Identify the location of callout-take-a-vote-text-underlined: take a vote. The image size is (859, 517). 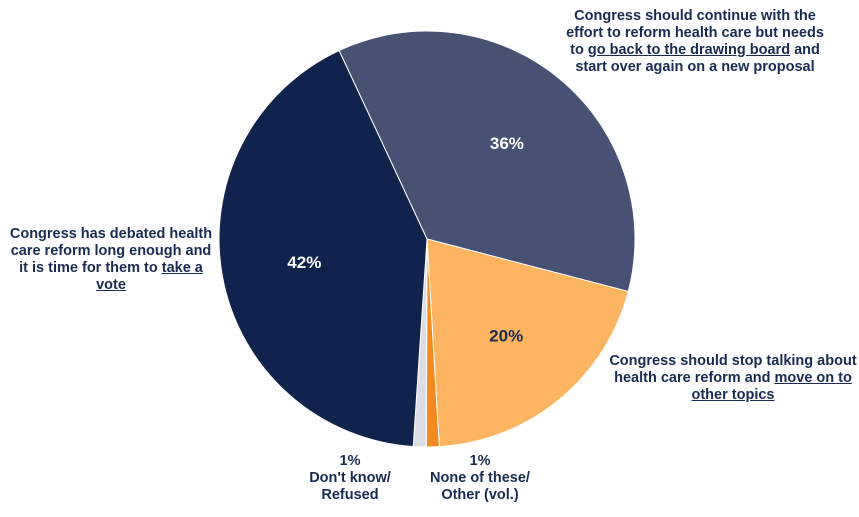
(149, 276).